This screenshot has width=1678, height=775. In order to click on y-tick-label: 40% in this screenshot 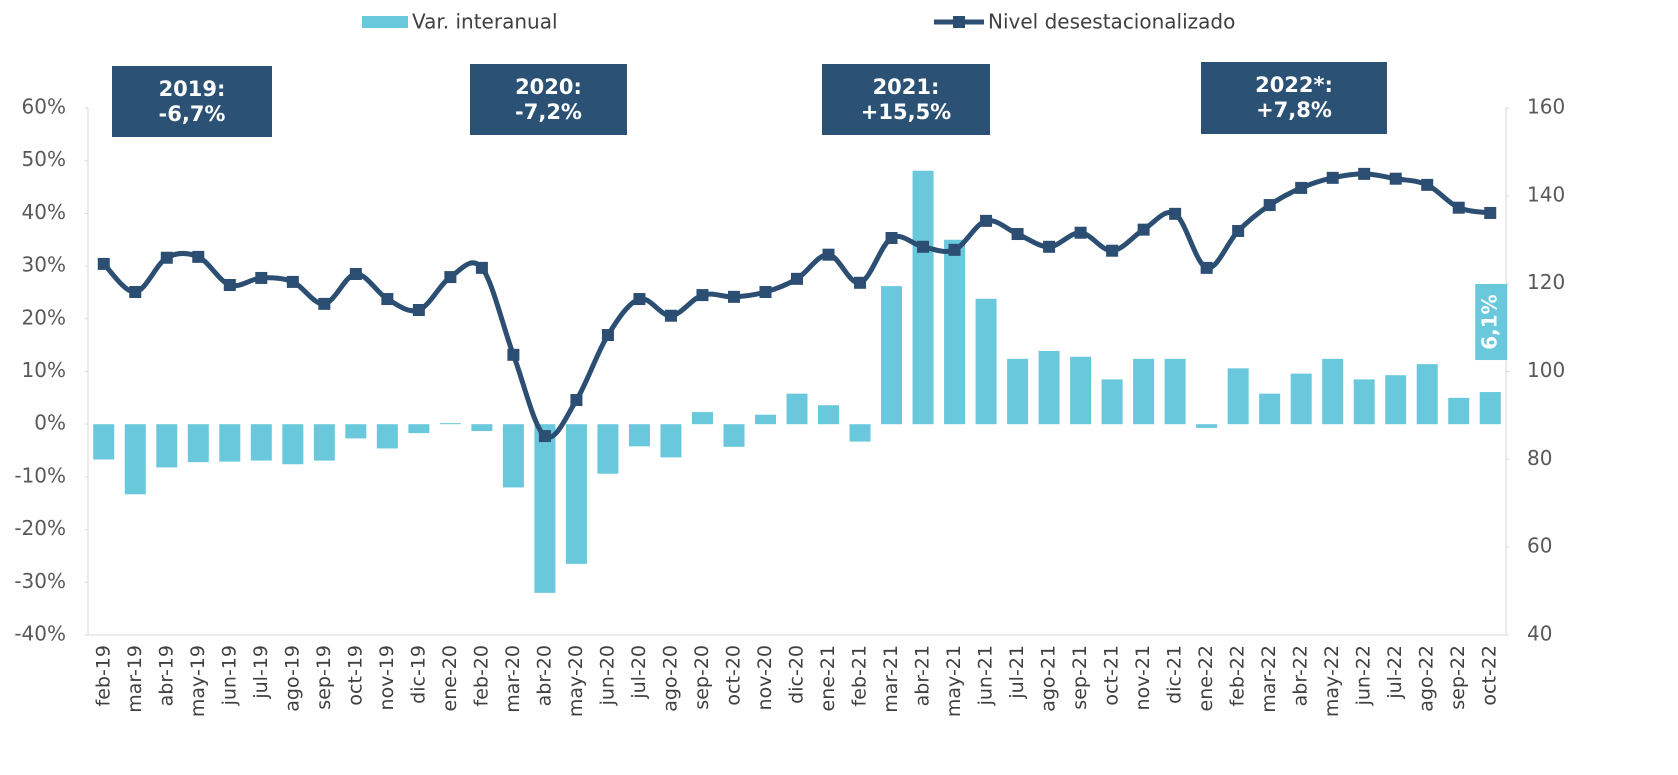, I will do `click(44, 212)`.